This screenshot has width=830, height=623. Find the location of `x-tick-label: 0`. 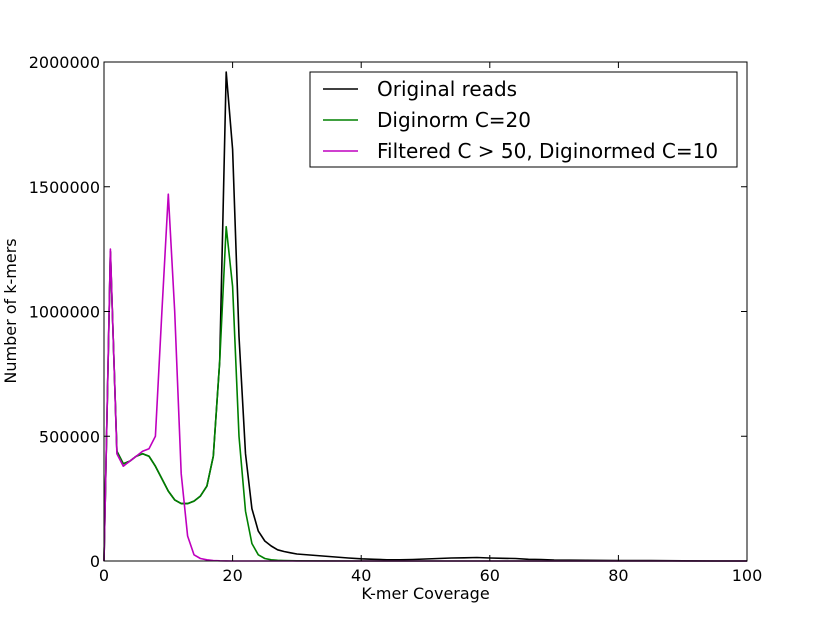

x-tick-label: 0 is located at coordinates (104, 575).